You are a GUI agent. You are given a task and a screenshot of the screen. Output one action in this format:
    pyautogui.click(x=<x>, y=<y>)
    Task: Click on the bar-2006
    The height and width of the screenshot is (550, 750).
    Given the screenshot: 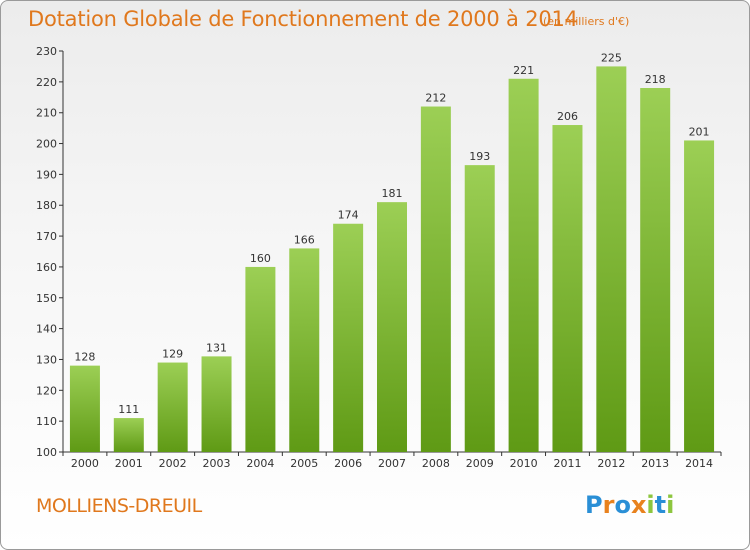 What is the action you would take?
    pyautogui.click(x=348, y=337)
    